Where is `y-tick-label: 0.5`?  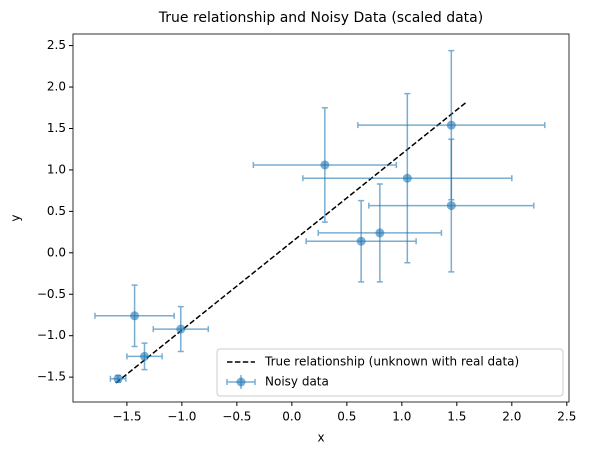 y-tick-label: 0.5 is located at coordinates (56, 211).